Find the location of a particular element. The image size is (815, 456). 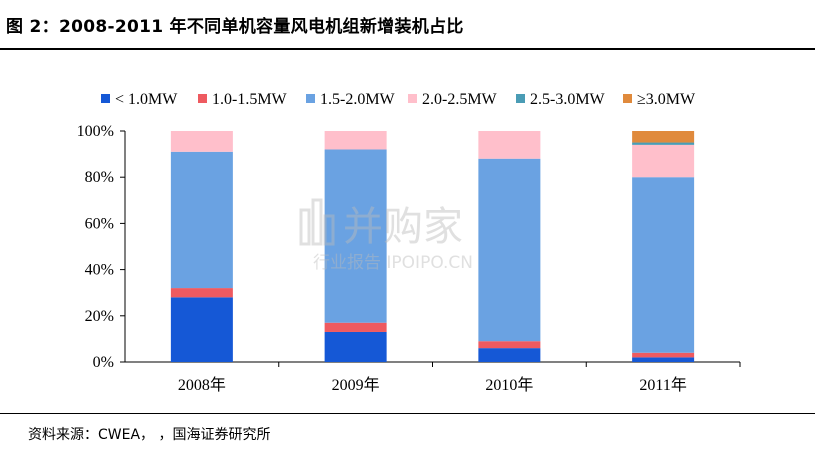

source-note: 资料来源：CWEA， ，国海证券研究所 is located at coordinates (149, 435).